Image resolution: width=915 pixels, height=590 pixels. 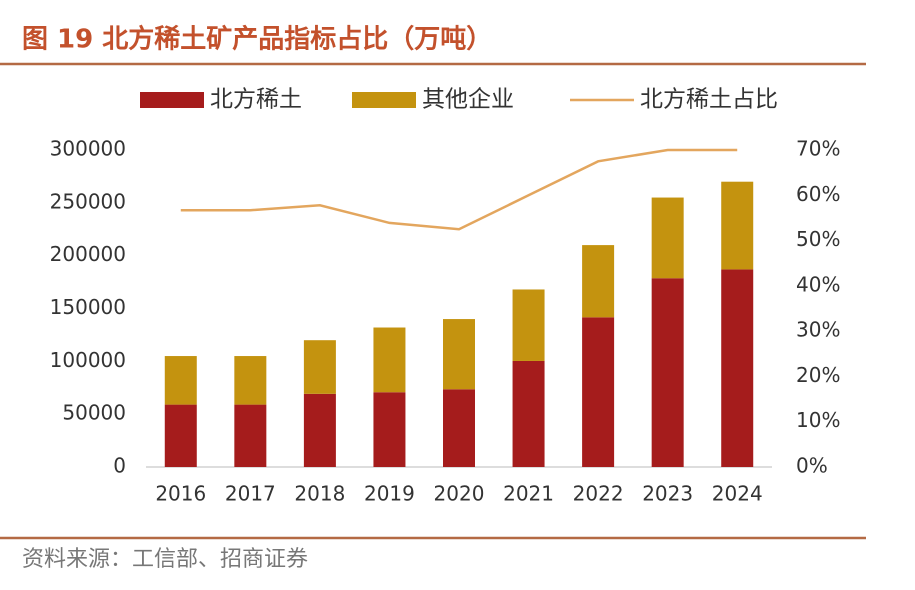 What do you see at coordinates (818, 239) in the screenshot?
I see `y2-tick-label: 50%` at bounding box center [818, 239].